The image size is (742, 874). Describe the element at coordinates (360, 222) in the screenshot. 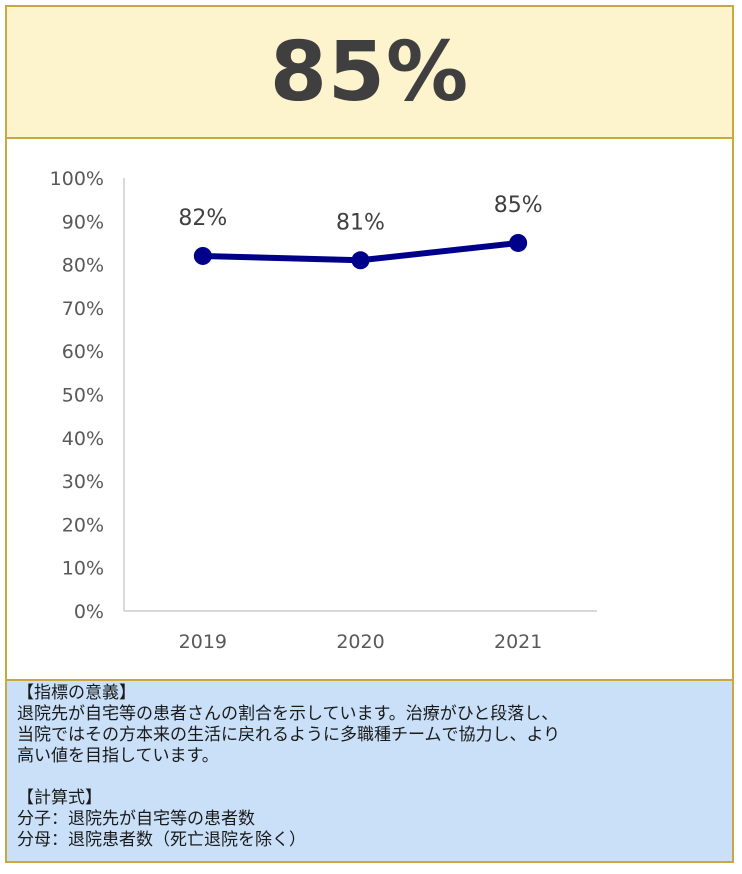

I see `data-label: 81%` at that location.